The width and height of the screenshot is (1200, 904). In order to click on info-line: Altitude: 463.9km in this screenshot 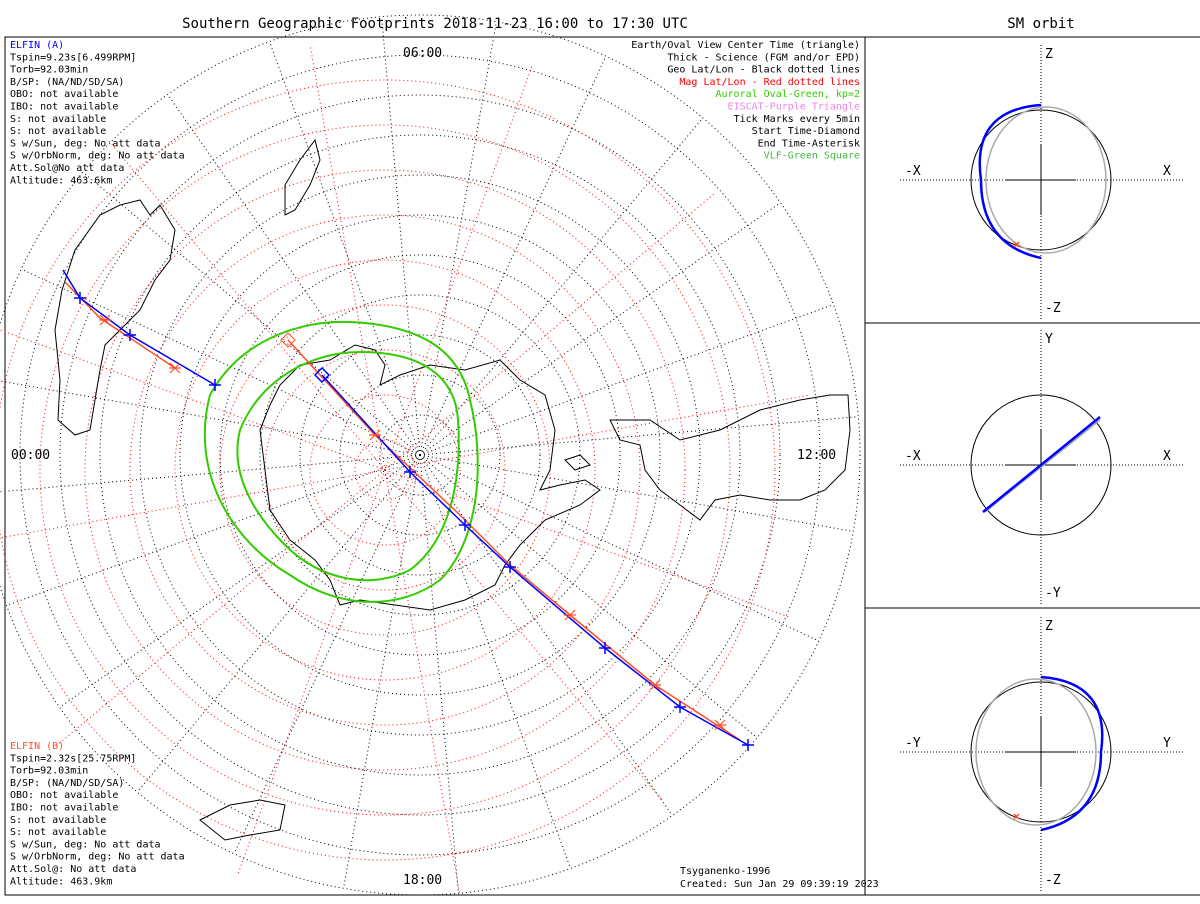, I will do `click(61, 881)`.